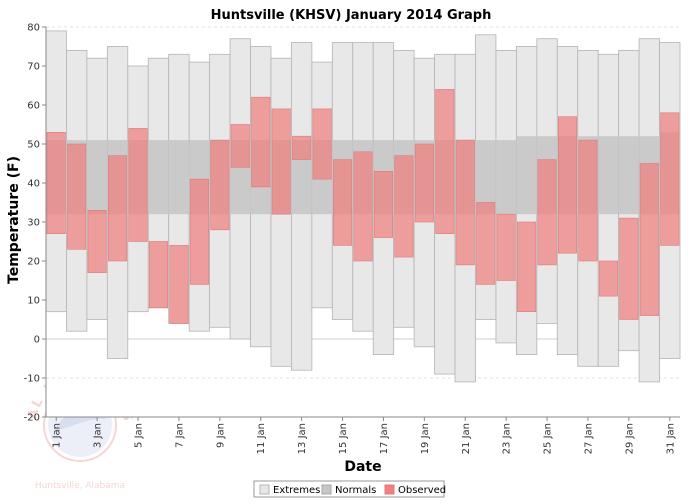 The height and width of the screenshot is (504, 700). Describe the element at coordinates (80, 486) in the screenshot. I see `watermark-office-text: Huntsville, Alabama` at that location.